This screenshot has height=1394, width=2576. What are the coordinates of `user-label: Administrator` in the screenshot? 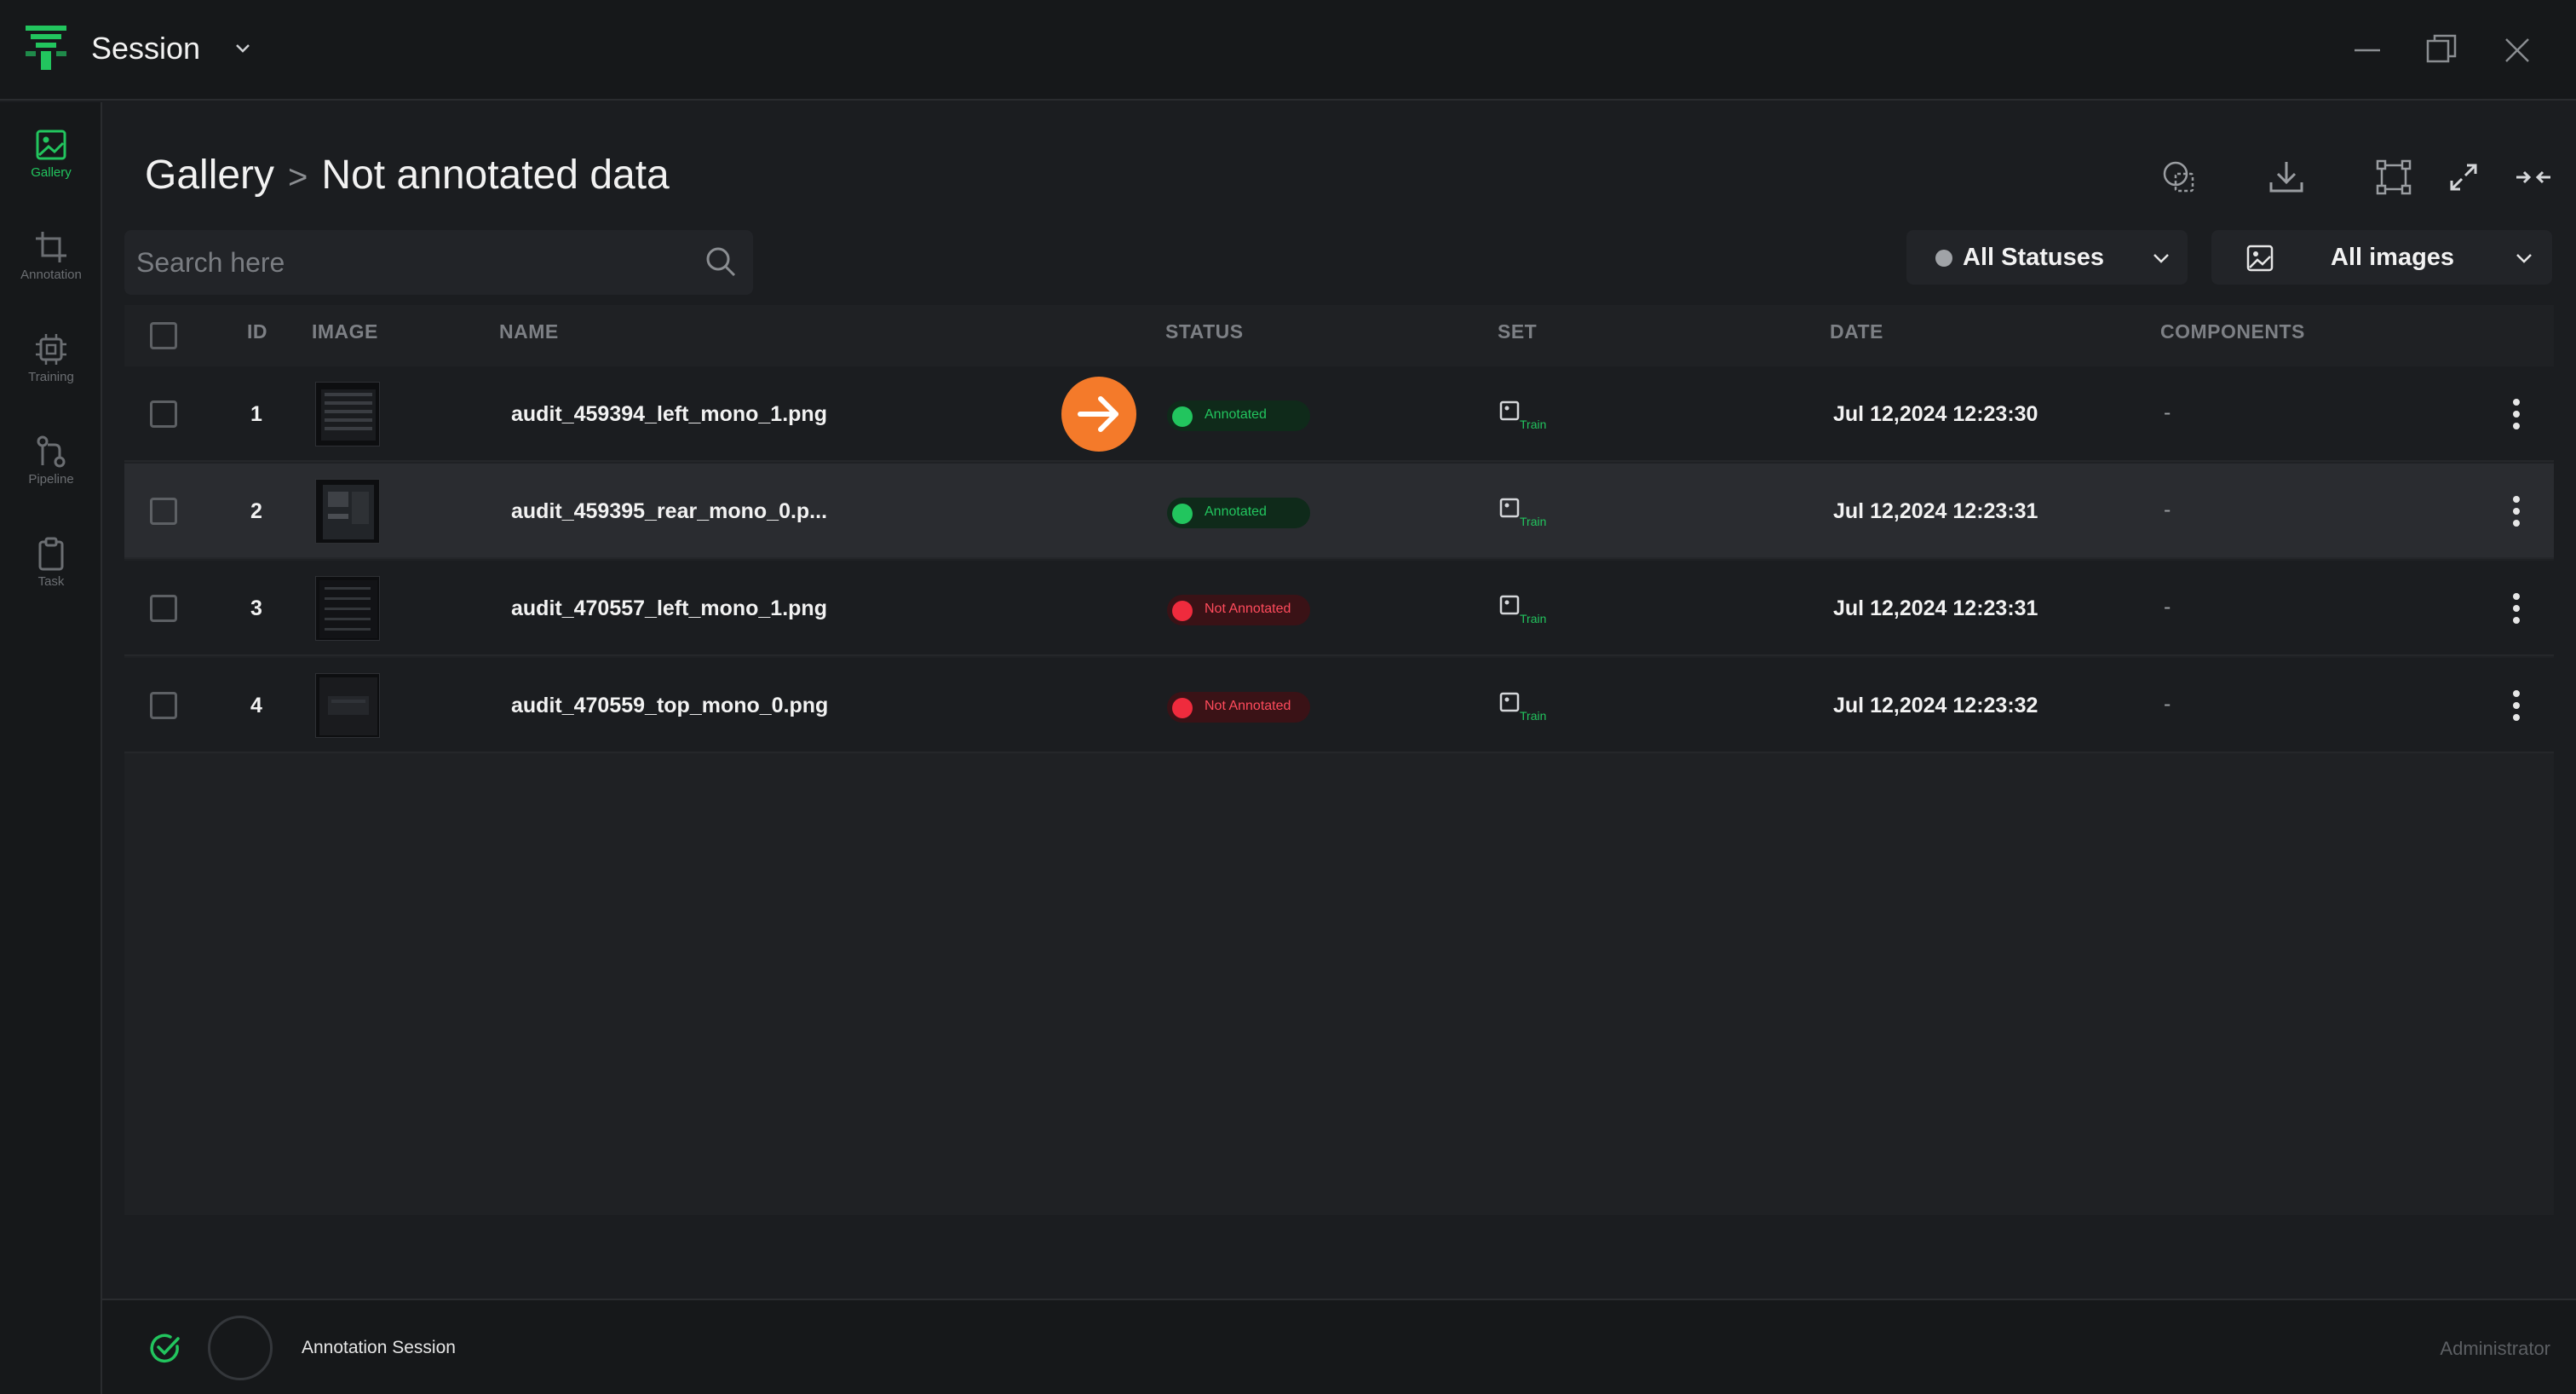 It's located at (2495, 1348).